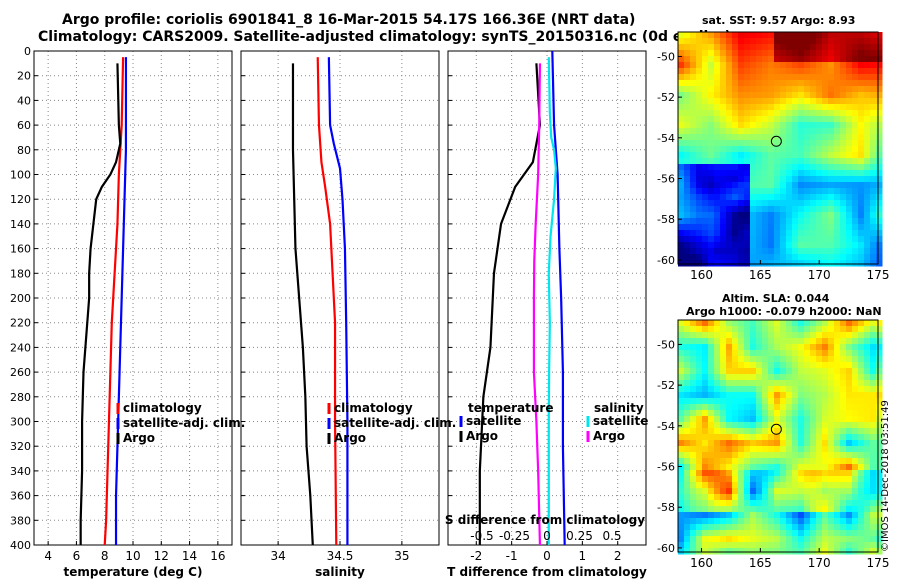 This screenshot has width=900, height=580. I want to click on y-tick-label: 320, so click(20, 446).